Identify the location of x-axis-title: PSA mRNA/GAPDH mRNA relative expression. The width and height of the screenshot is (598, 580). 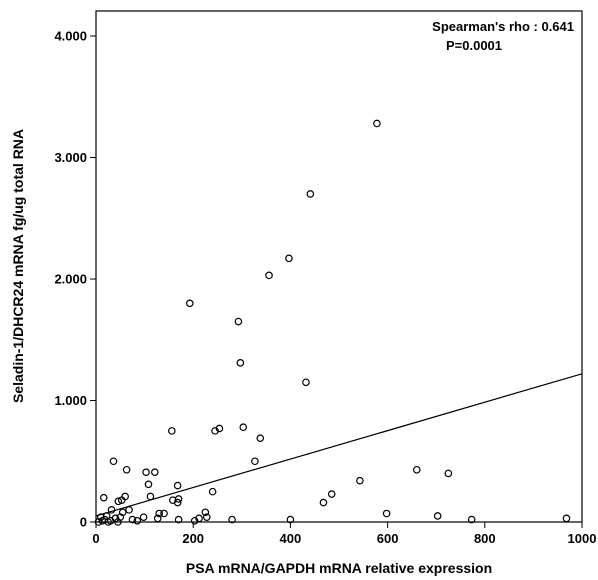
(339, 568).